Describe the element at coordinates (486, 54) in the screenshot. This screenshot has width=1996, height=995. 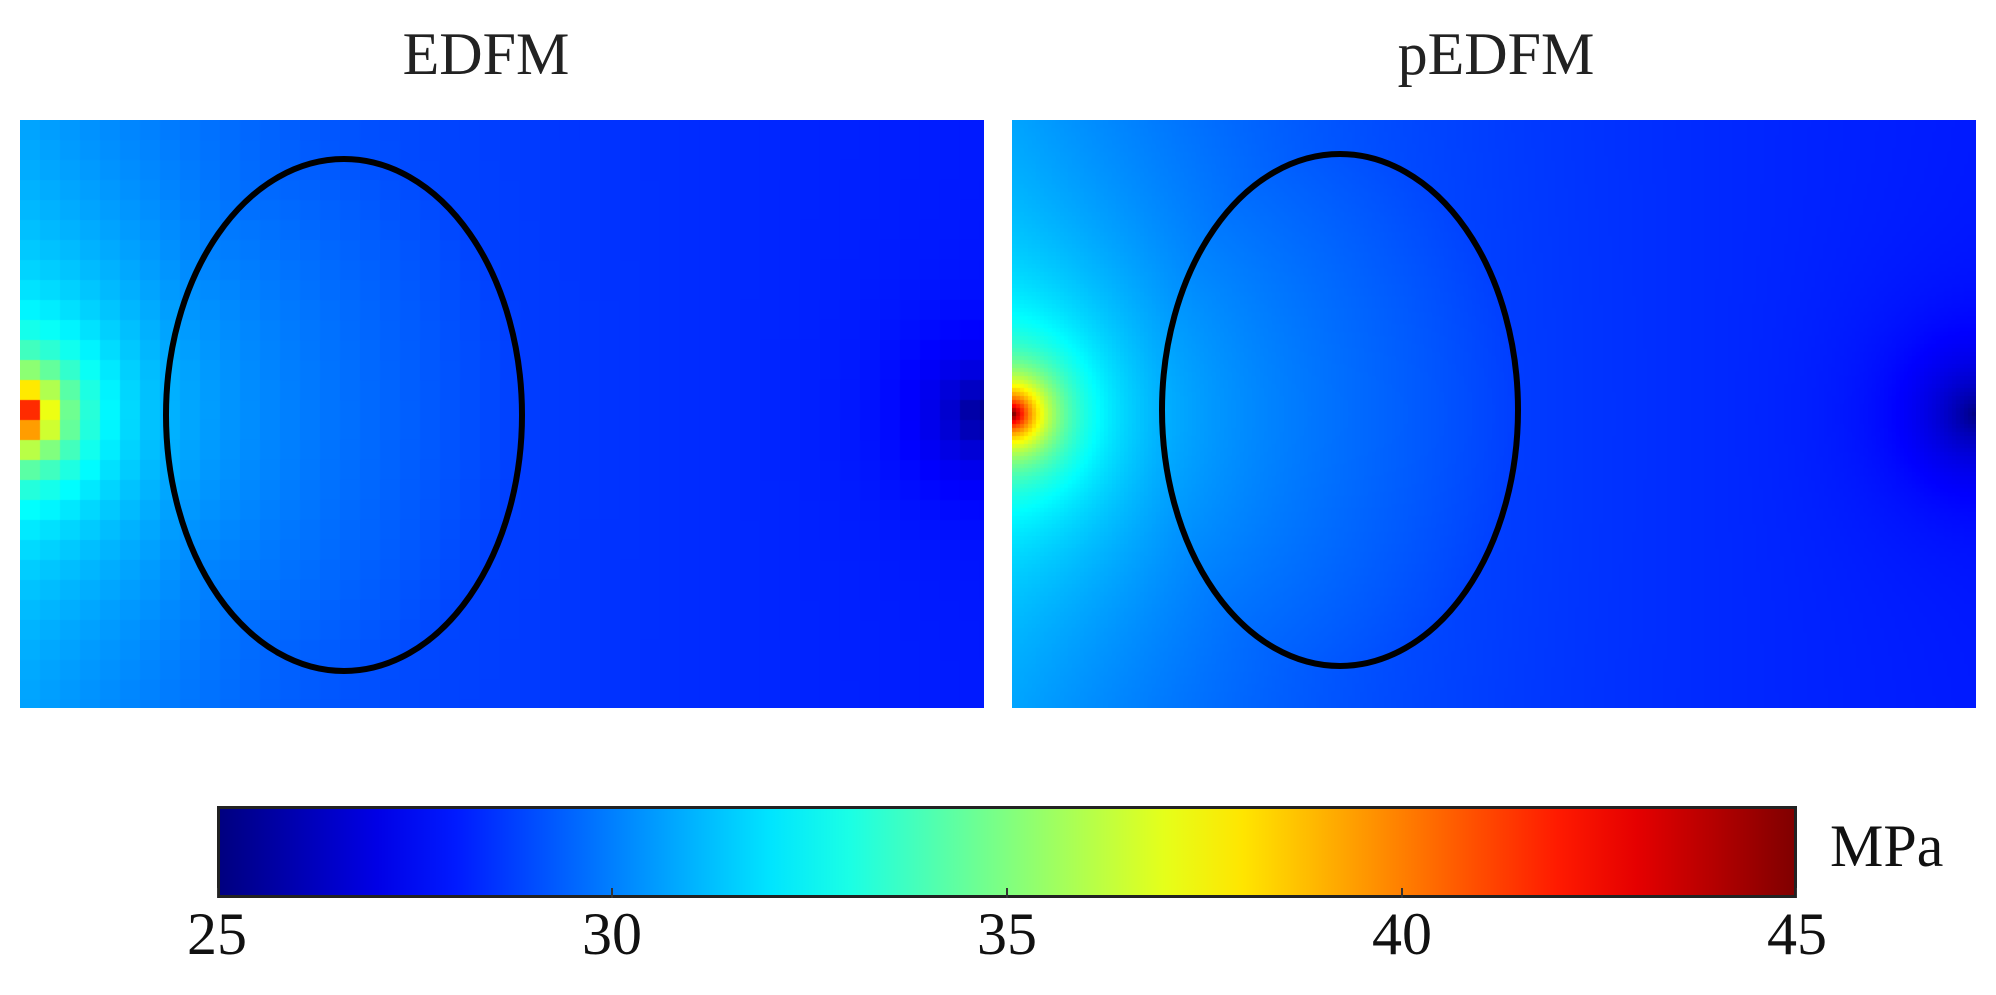
I see `panel-title-edfm: EDFM` at that location.